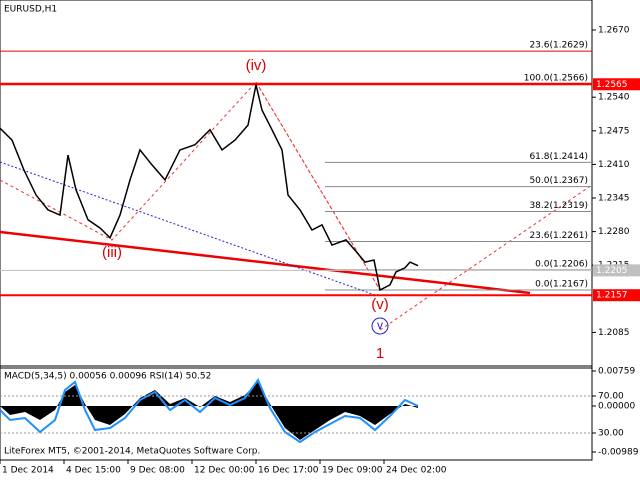  What do you see at coordinates (612, 296) in the screenshot?
I see `price-label: 1.2157` at bounding box center [612, 296].